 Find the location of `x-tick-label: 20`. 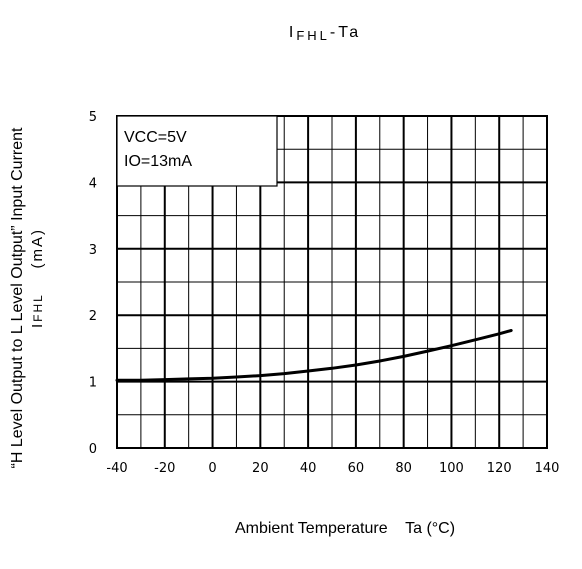

x-tick-label: 20 is located at coordinates (260, 468).